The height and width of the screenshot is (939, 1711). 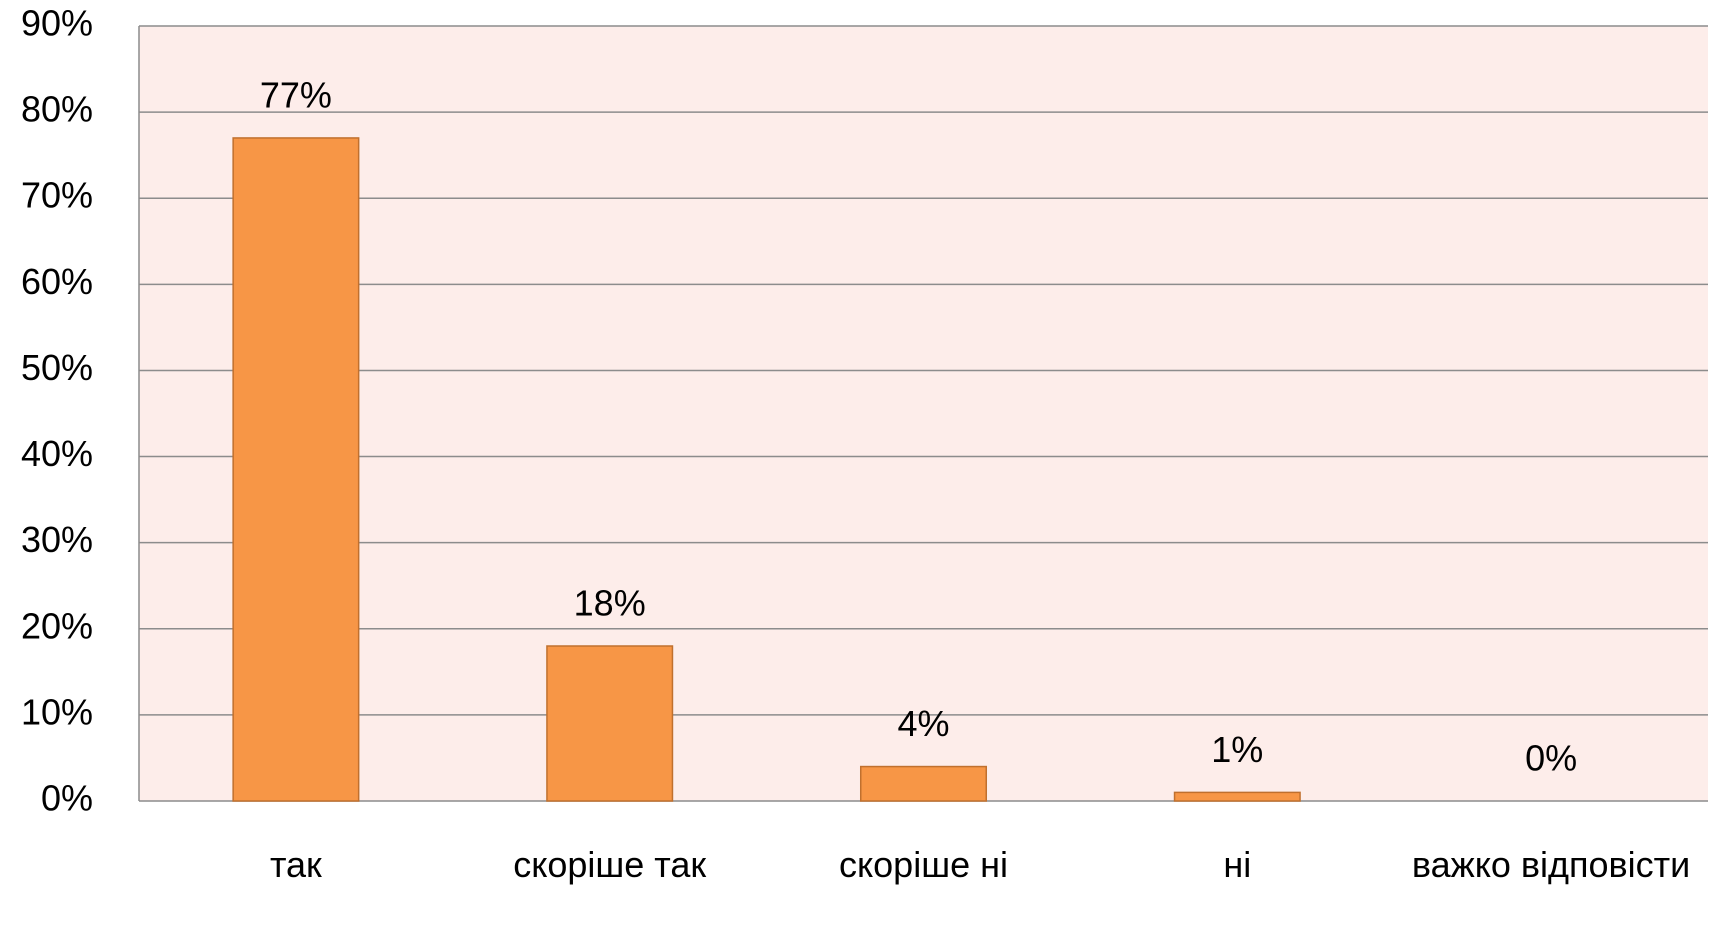 I want to click on data-label: 0%, so click(x=1551, y=758).